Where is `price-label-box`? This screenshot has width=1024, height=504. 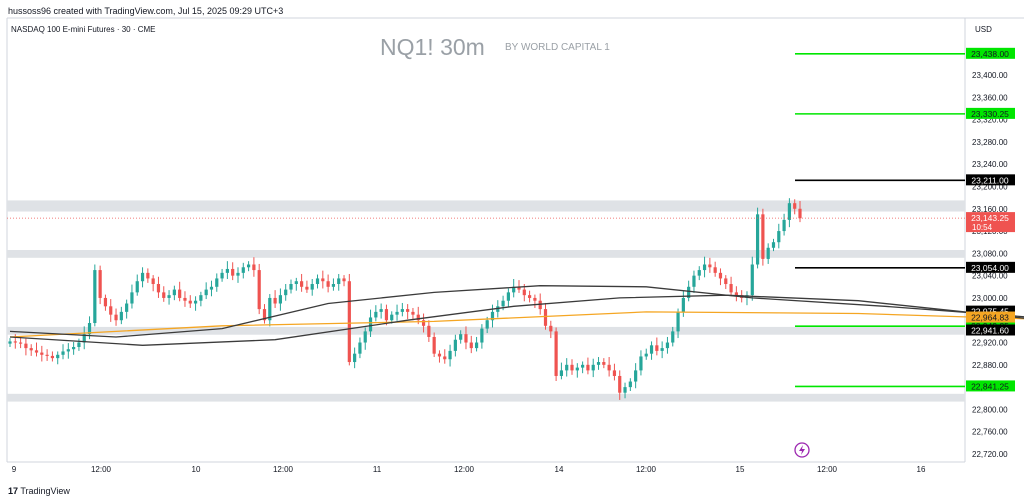 price-label-box is located at coordinates (990, 330).